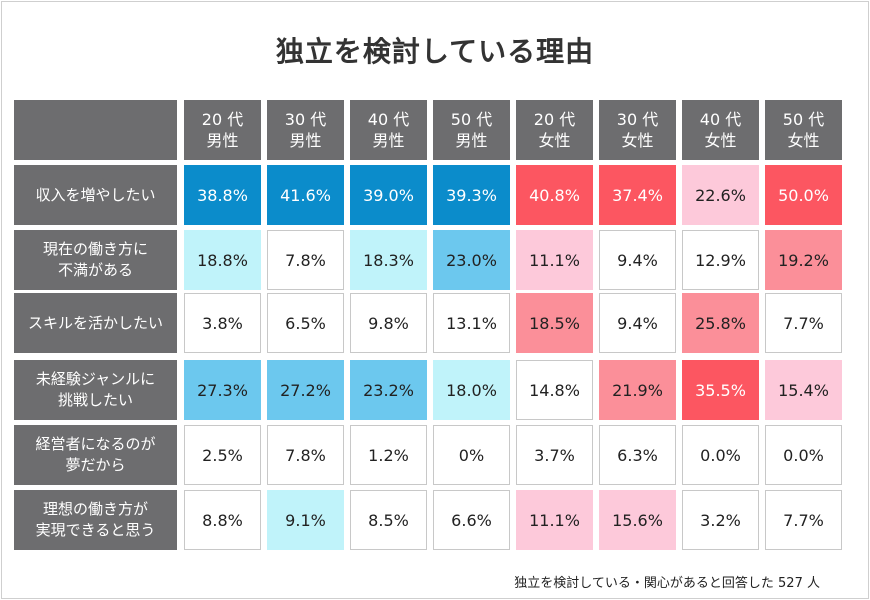 Image resolution: width=870 pixels, height=600 pixels. Describe the element at coordinates (720, 195) in the screenshot. I see `value-cell: 22.6%` at that location.